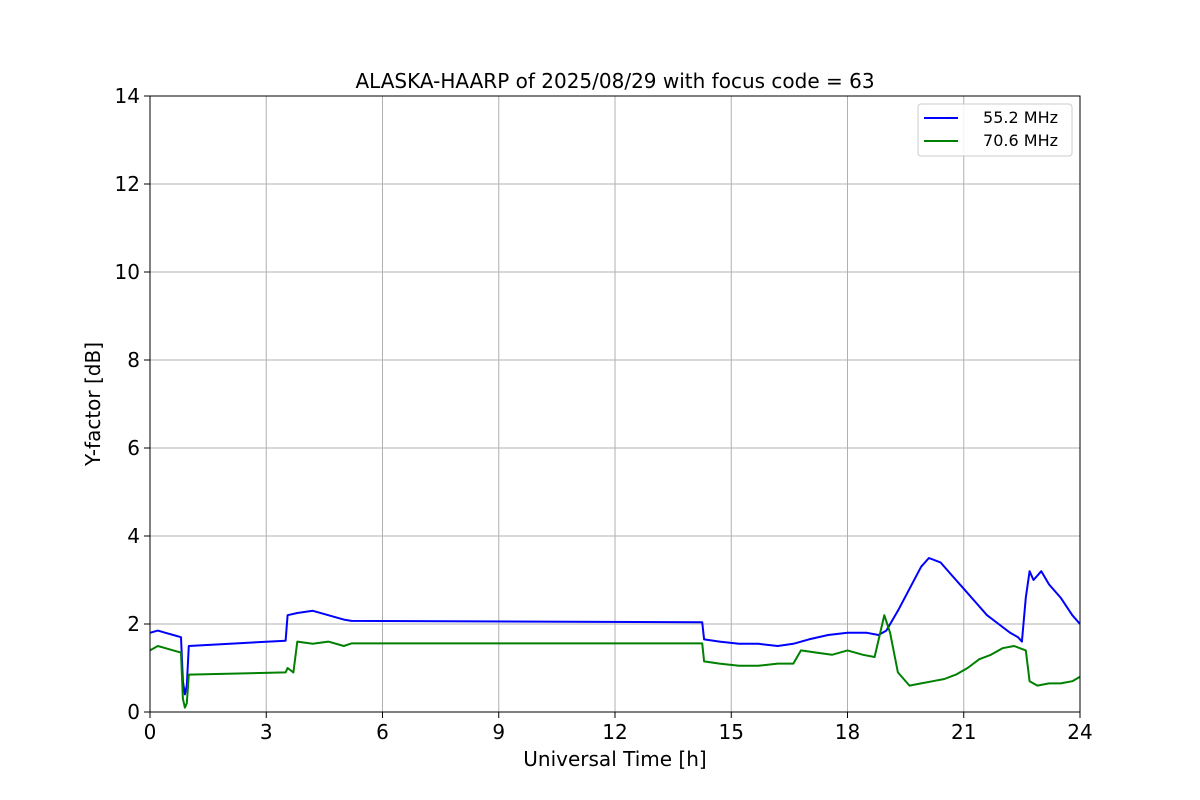  I want to click on legend: 55.2 MHz 70.6 MHz, so click(995, 130).